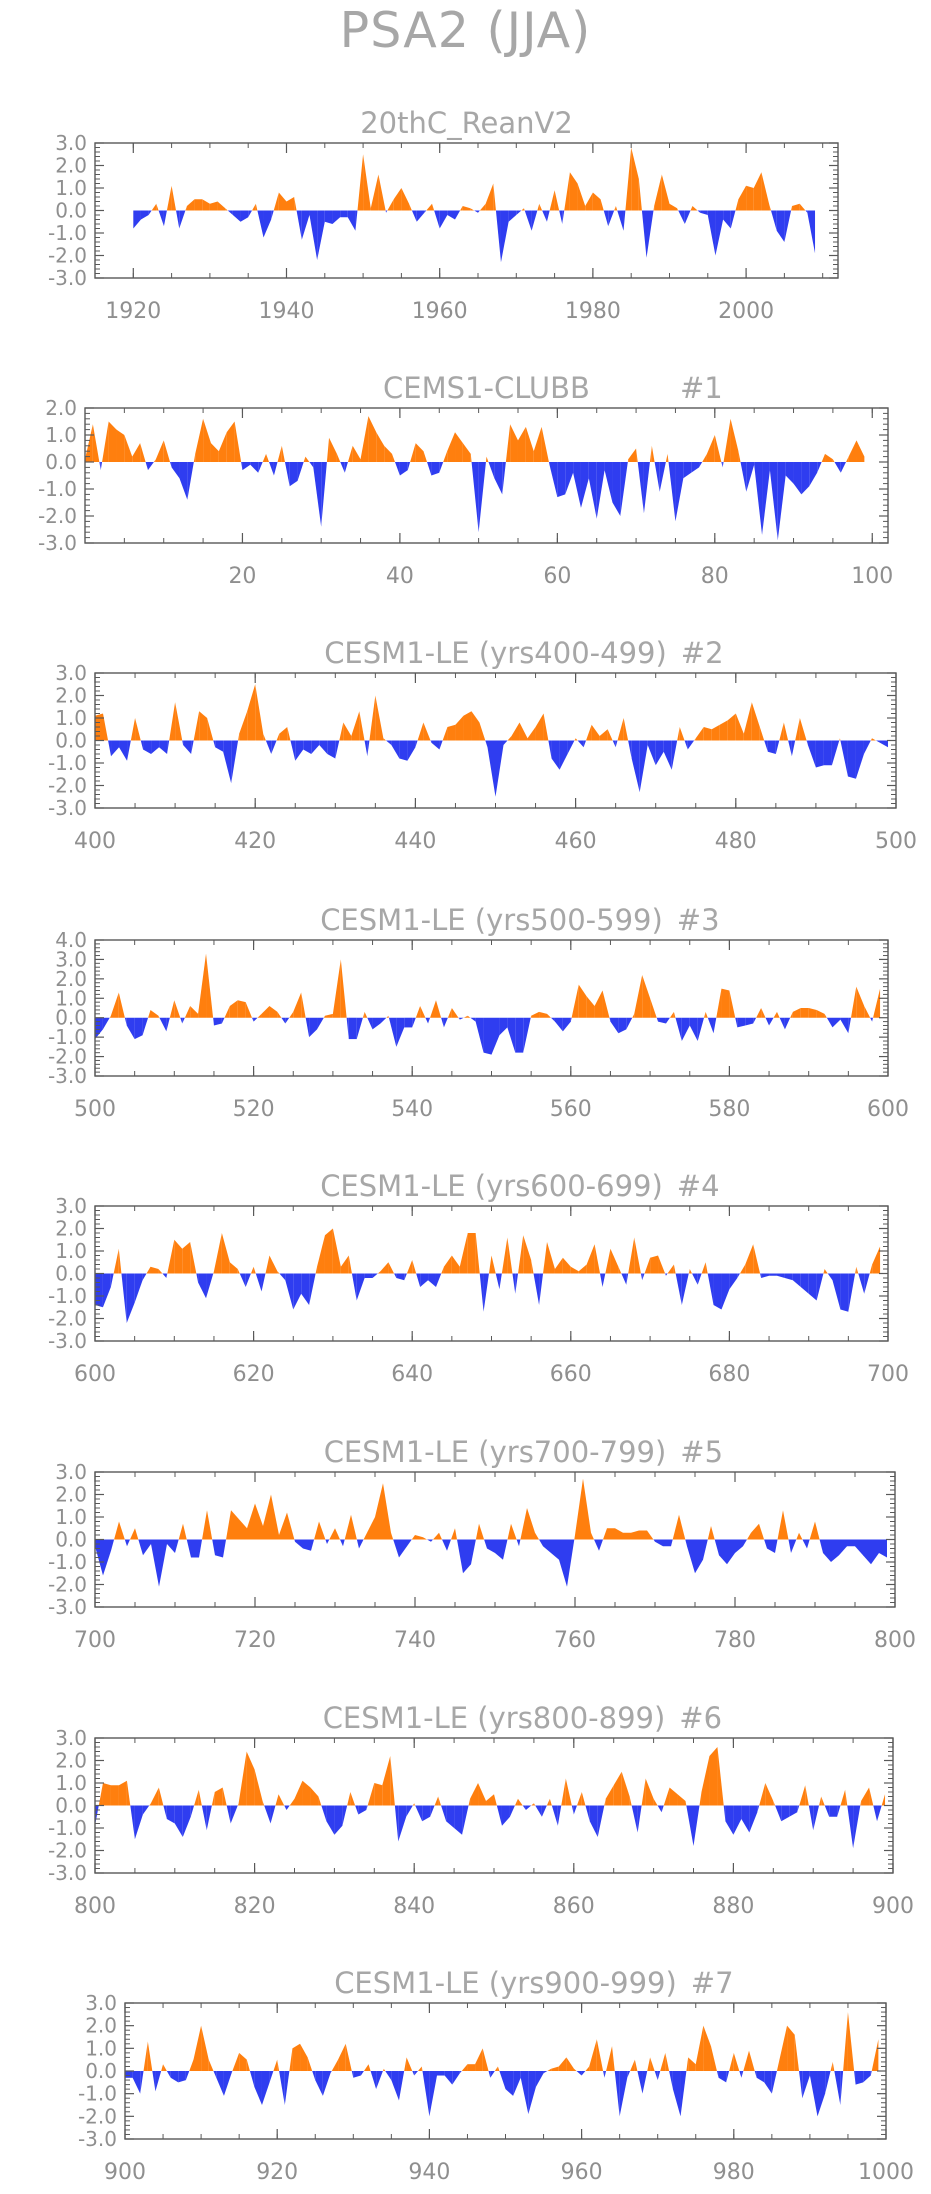 This screenshot has height=2194, width=931. Describe the element at coordinates (575, 1640) in the screenshot. I see `x-tick-label: 760` at that location.